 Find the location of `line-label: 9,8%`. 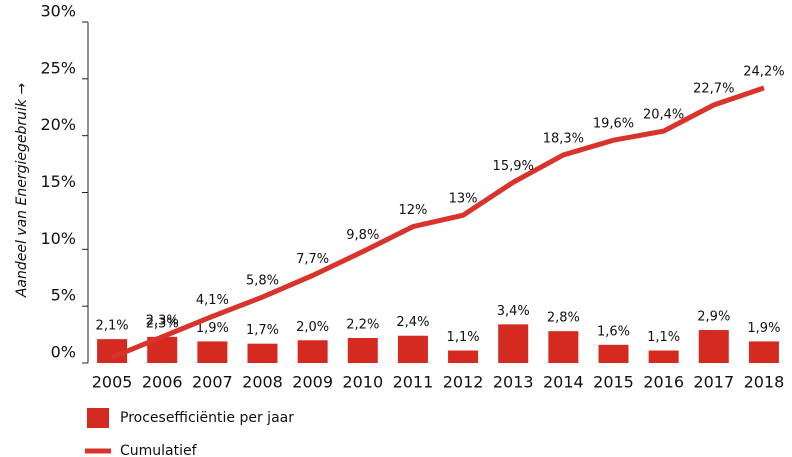

line-label: 9,8% is located at coordinates (362, 235).